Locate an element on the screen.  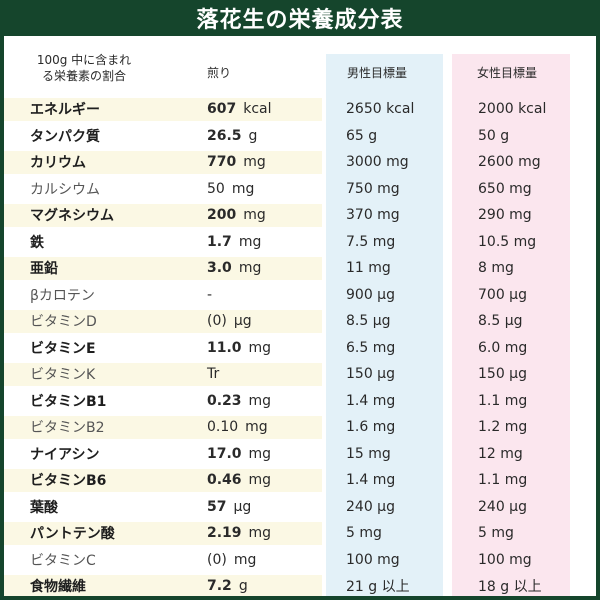
nutrient-name: ビタミンB1 is located at coordinates (68, 401).